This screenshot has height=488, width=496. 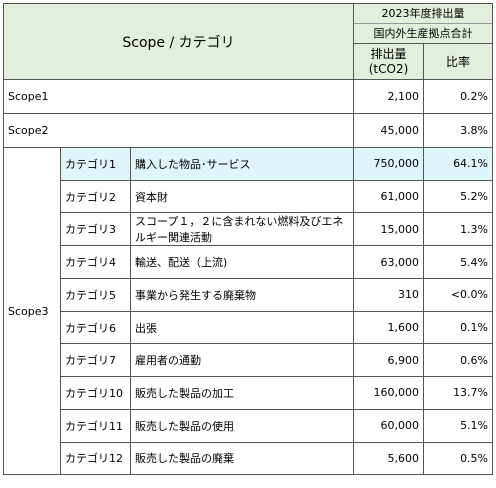 I want to click on ratio: 1.3%, so click(x=458, y=229).